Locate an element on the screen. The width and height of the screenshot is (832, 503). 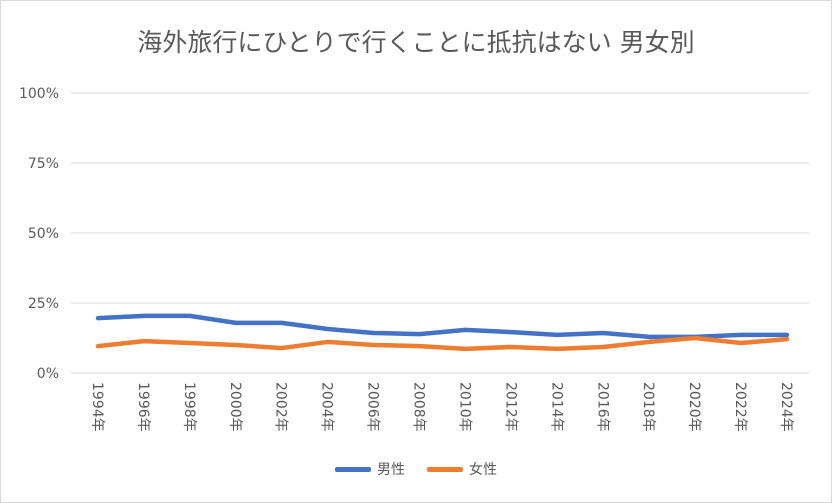
x-tick-label: 1994年 is located at coordinates (97, 407).